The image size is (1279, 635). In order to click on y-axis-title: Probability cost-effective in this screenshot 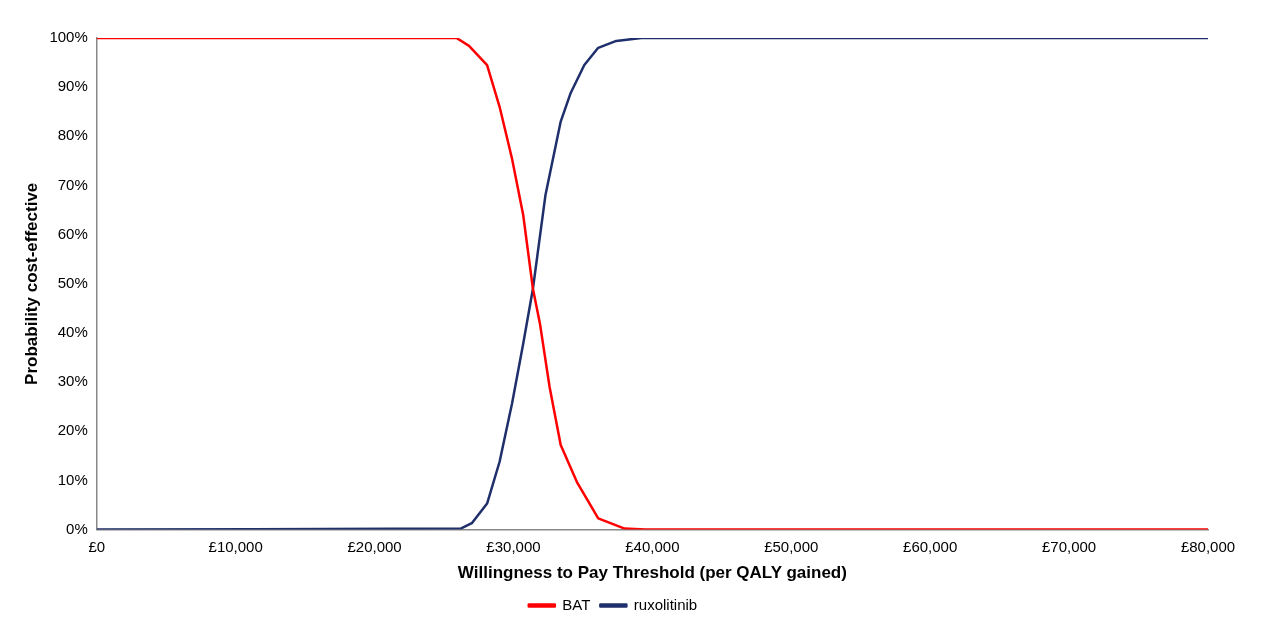, I will do `click(31, 283)`.